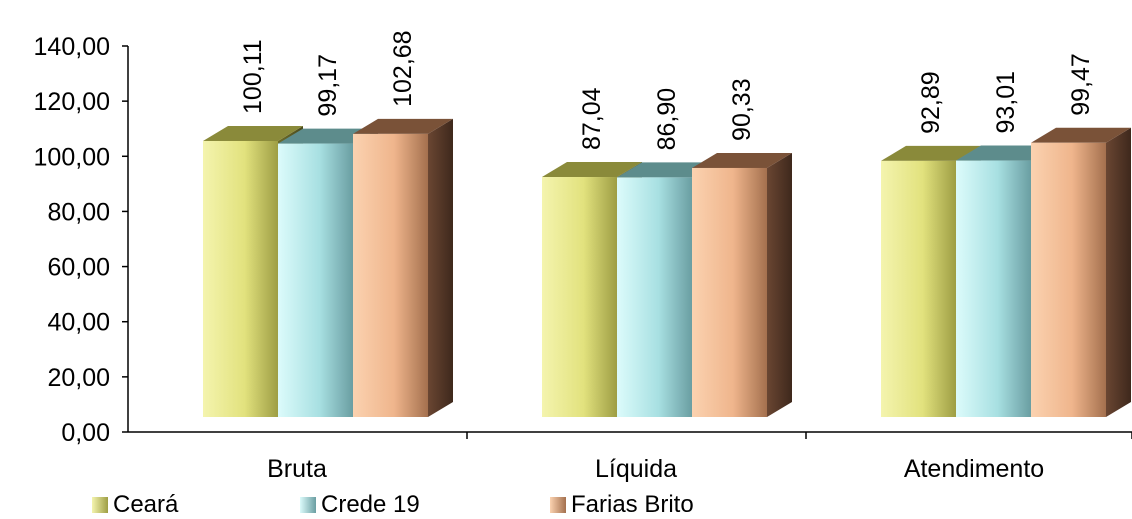 The image size is (1132, 519). What do you see at coordinates (592, 118) in the screenshot?
I see `data-label: 87,04` at bounding box center [592, 118].